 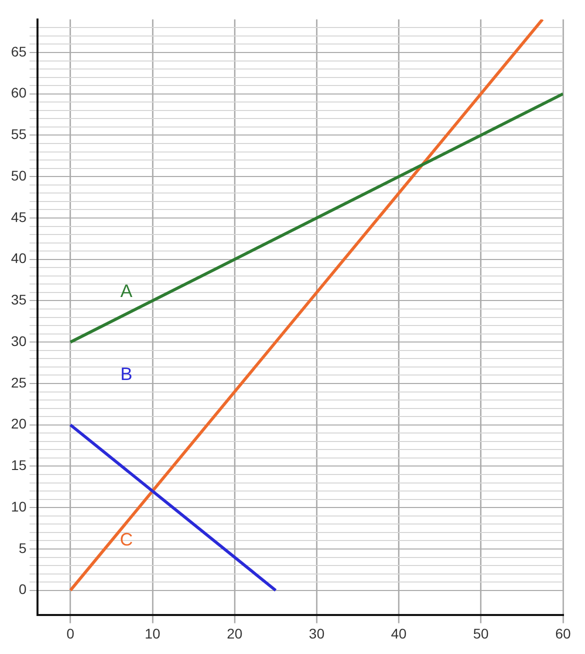 What do you see at coordinates (18, 465) in the screenshot?
I see `y-tick-label: 15` at bounding box center [18, 465].